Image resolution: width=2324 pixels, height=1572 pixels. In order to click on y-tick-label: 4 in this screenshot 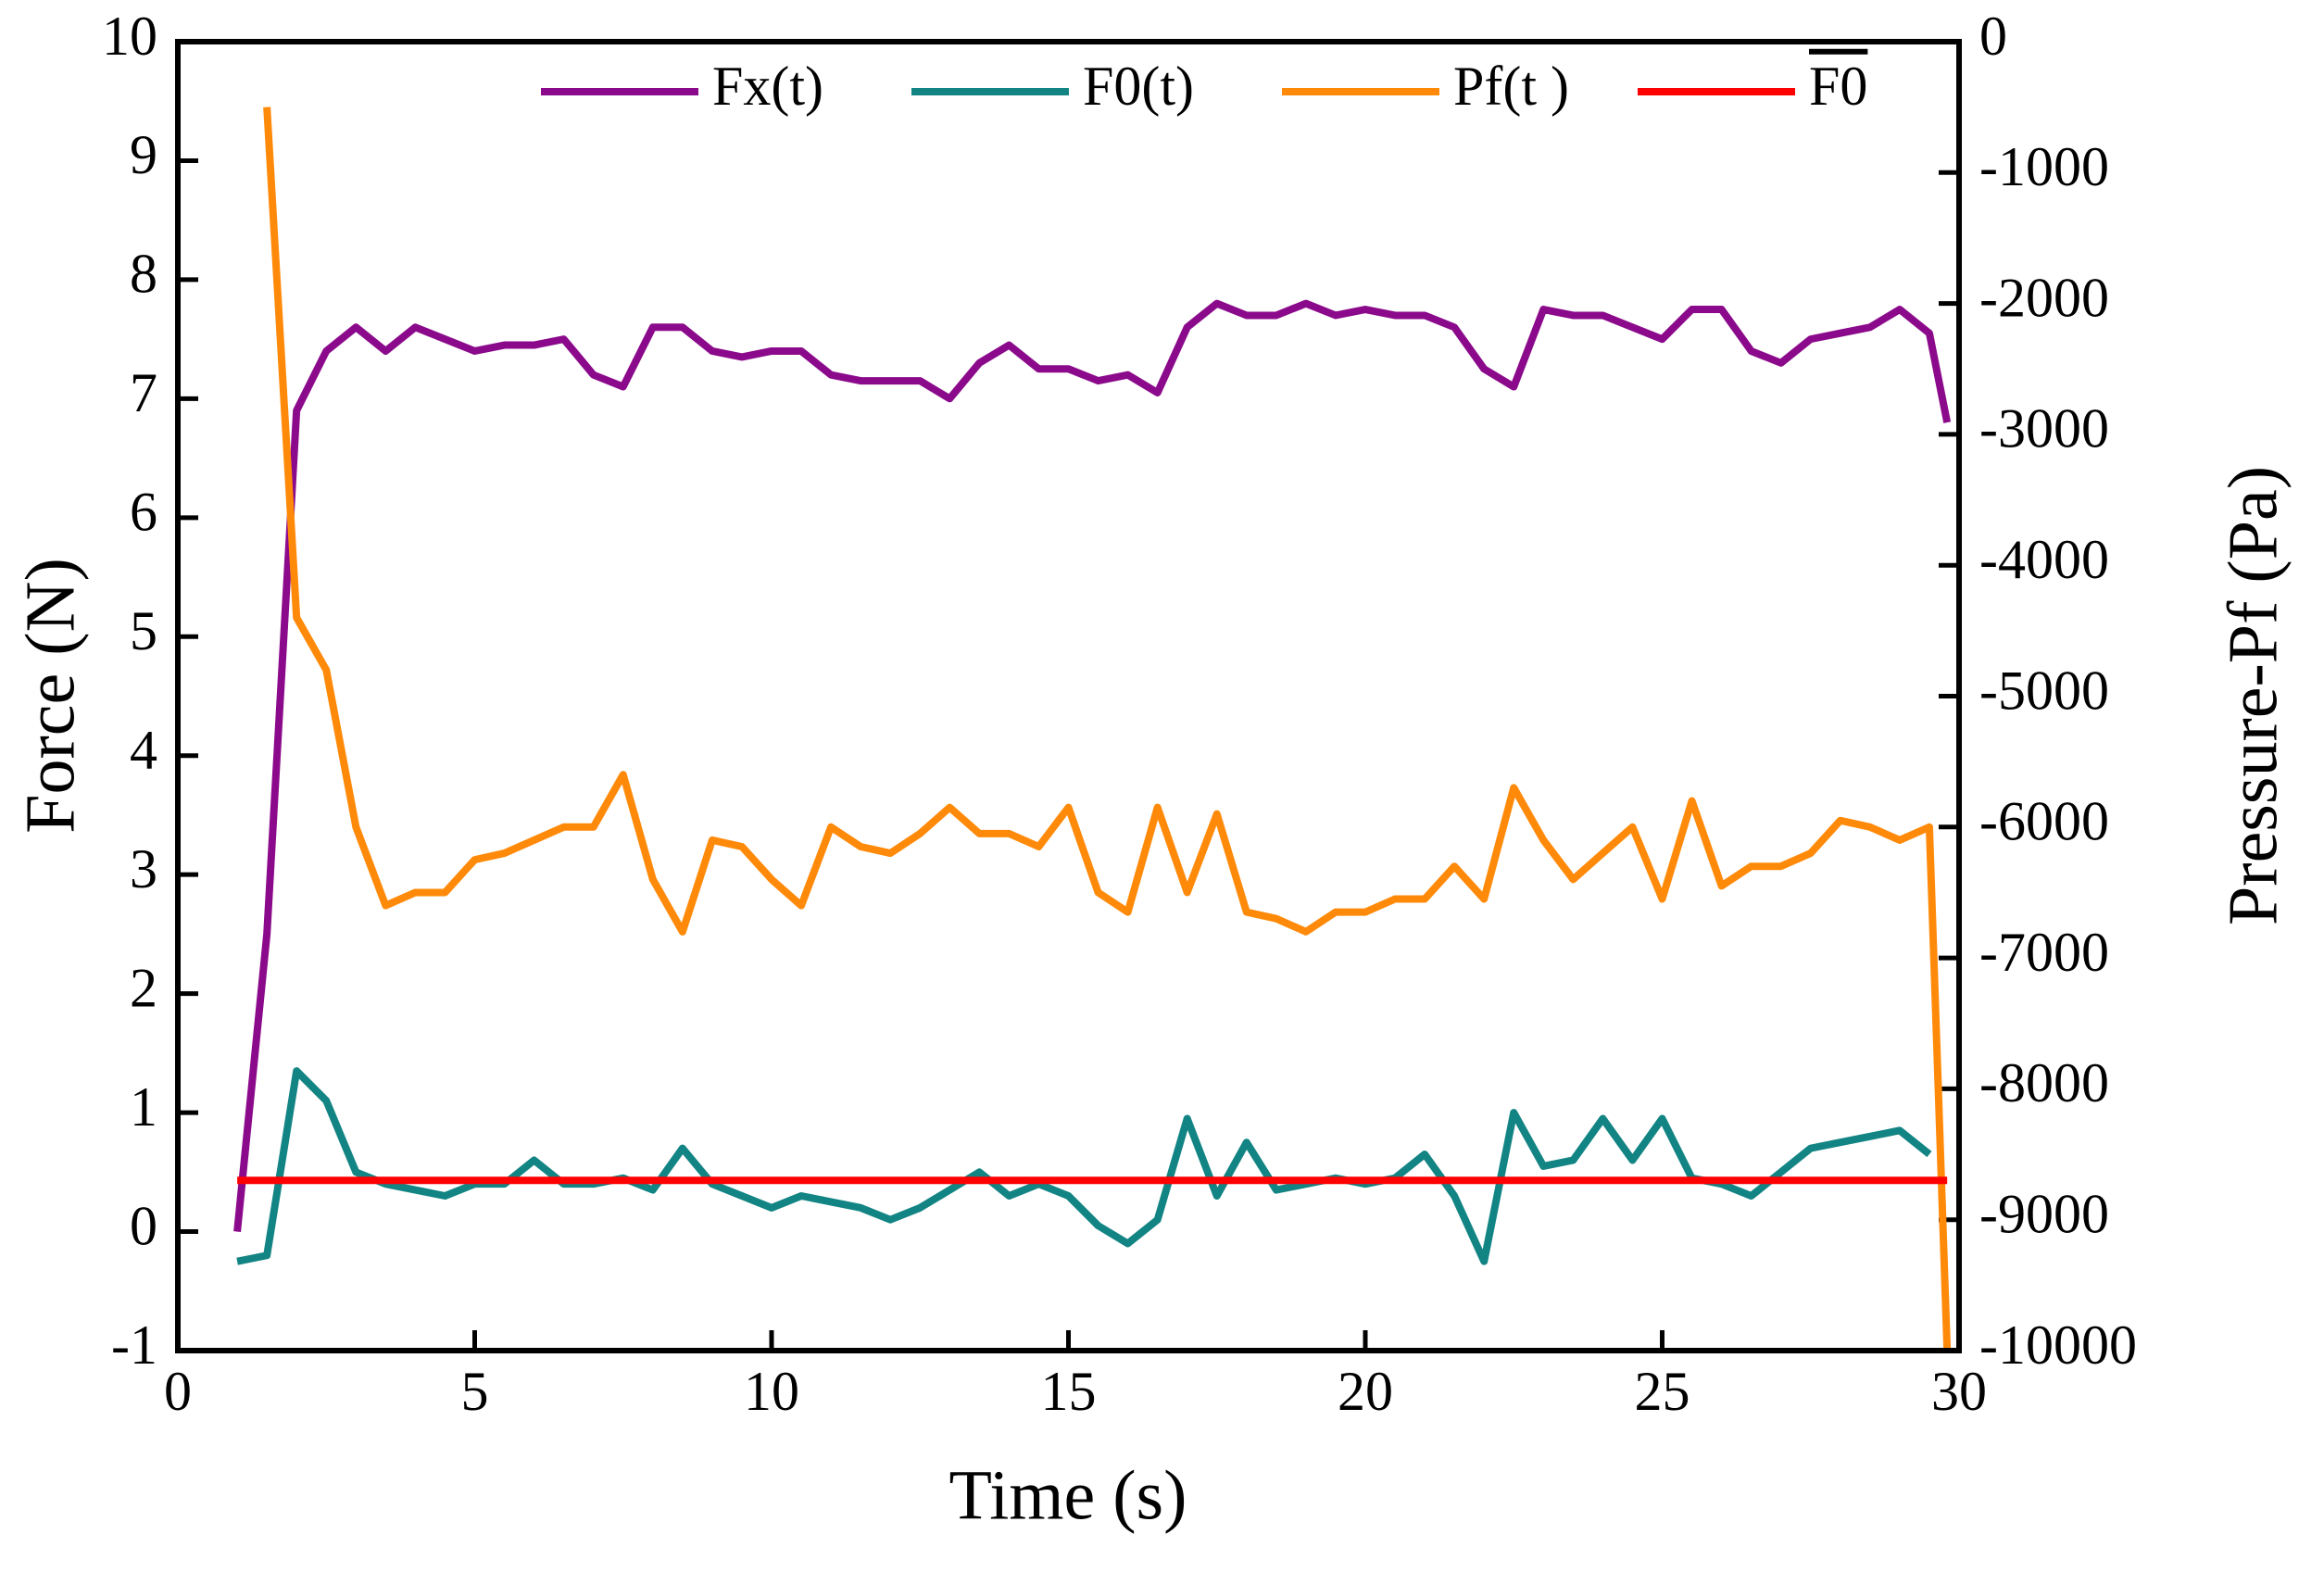, I will do `click(143, 749)`.